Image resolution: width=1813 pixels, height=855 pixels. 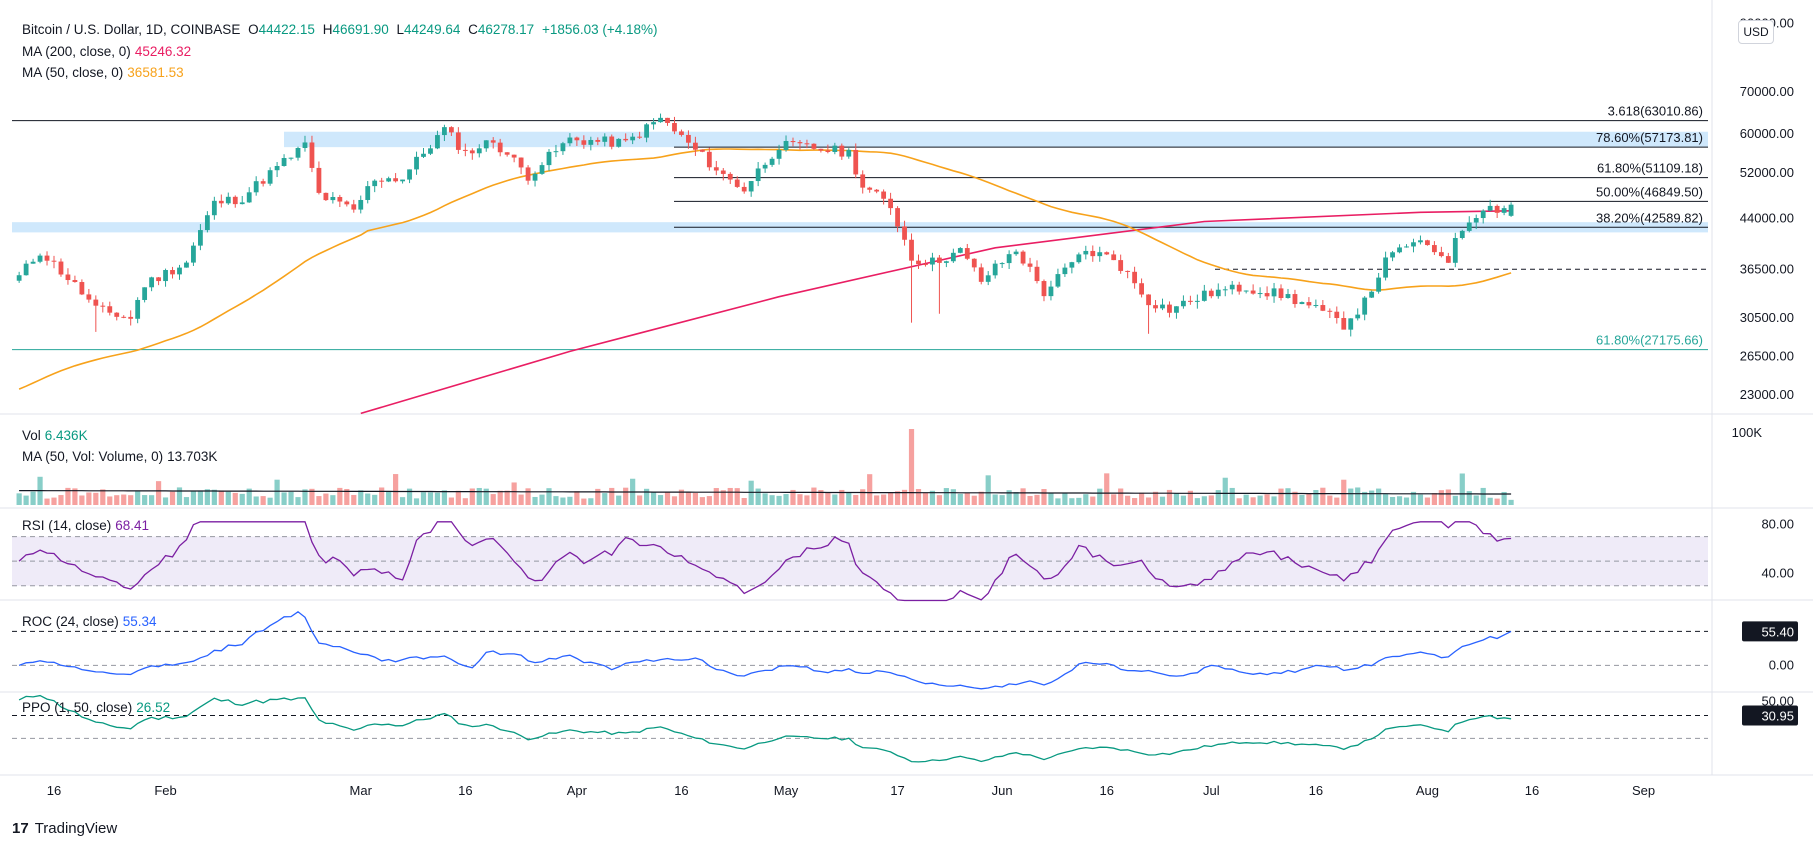 What do you see at coordinates (1649, 191) in the screenshot?
I see `fib-label: 50.00%(46849.50)` at bounding box center [1649, 191].